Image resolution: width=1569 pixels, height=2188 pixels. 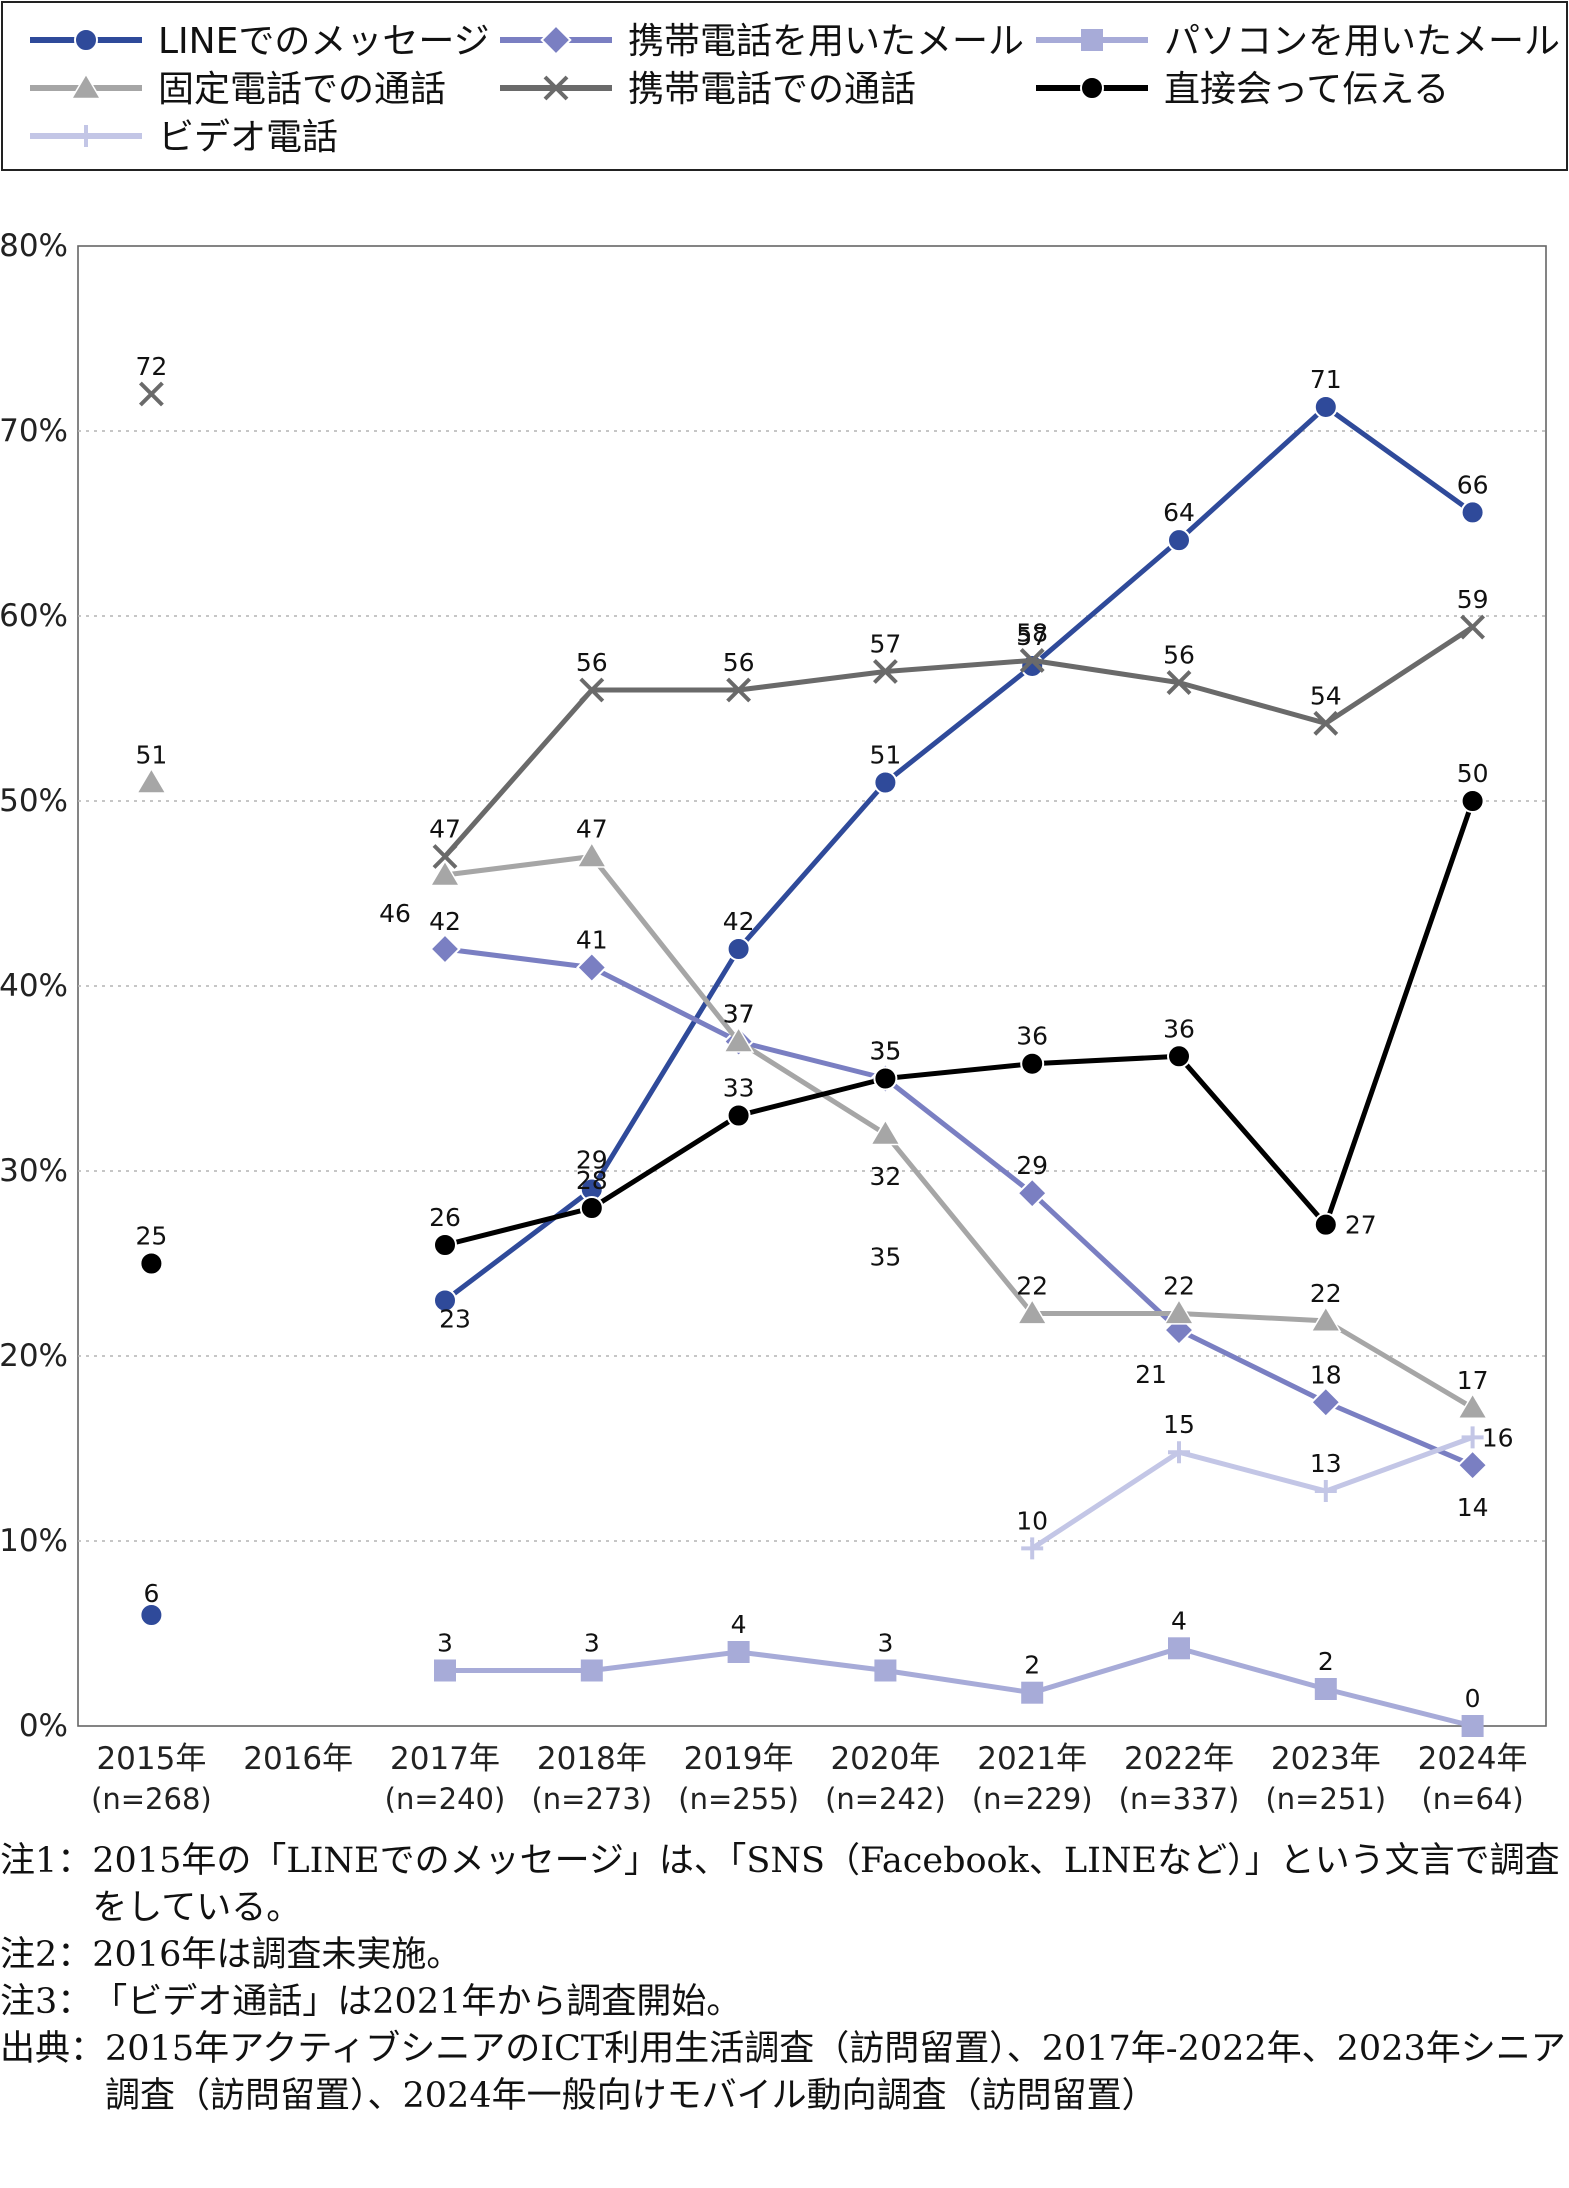 What do you see at coordinates (739, 1014) in the screenshot?
I see `data-label: 37` at bounding box center [739, 1014].